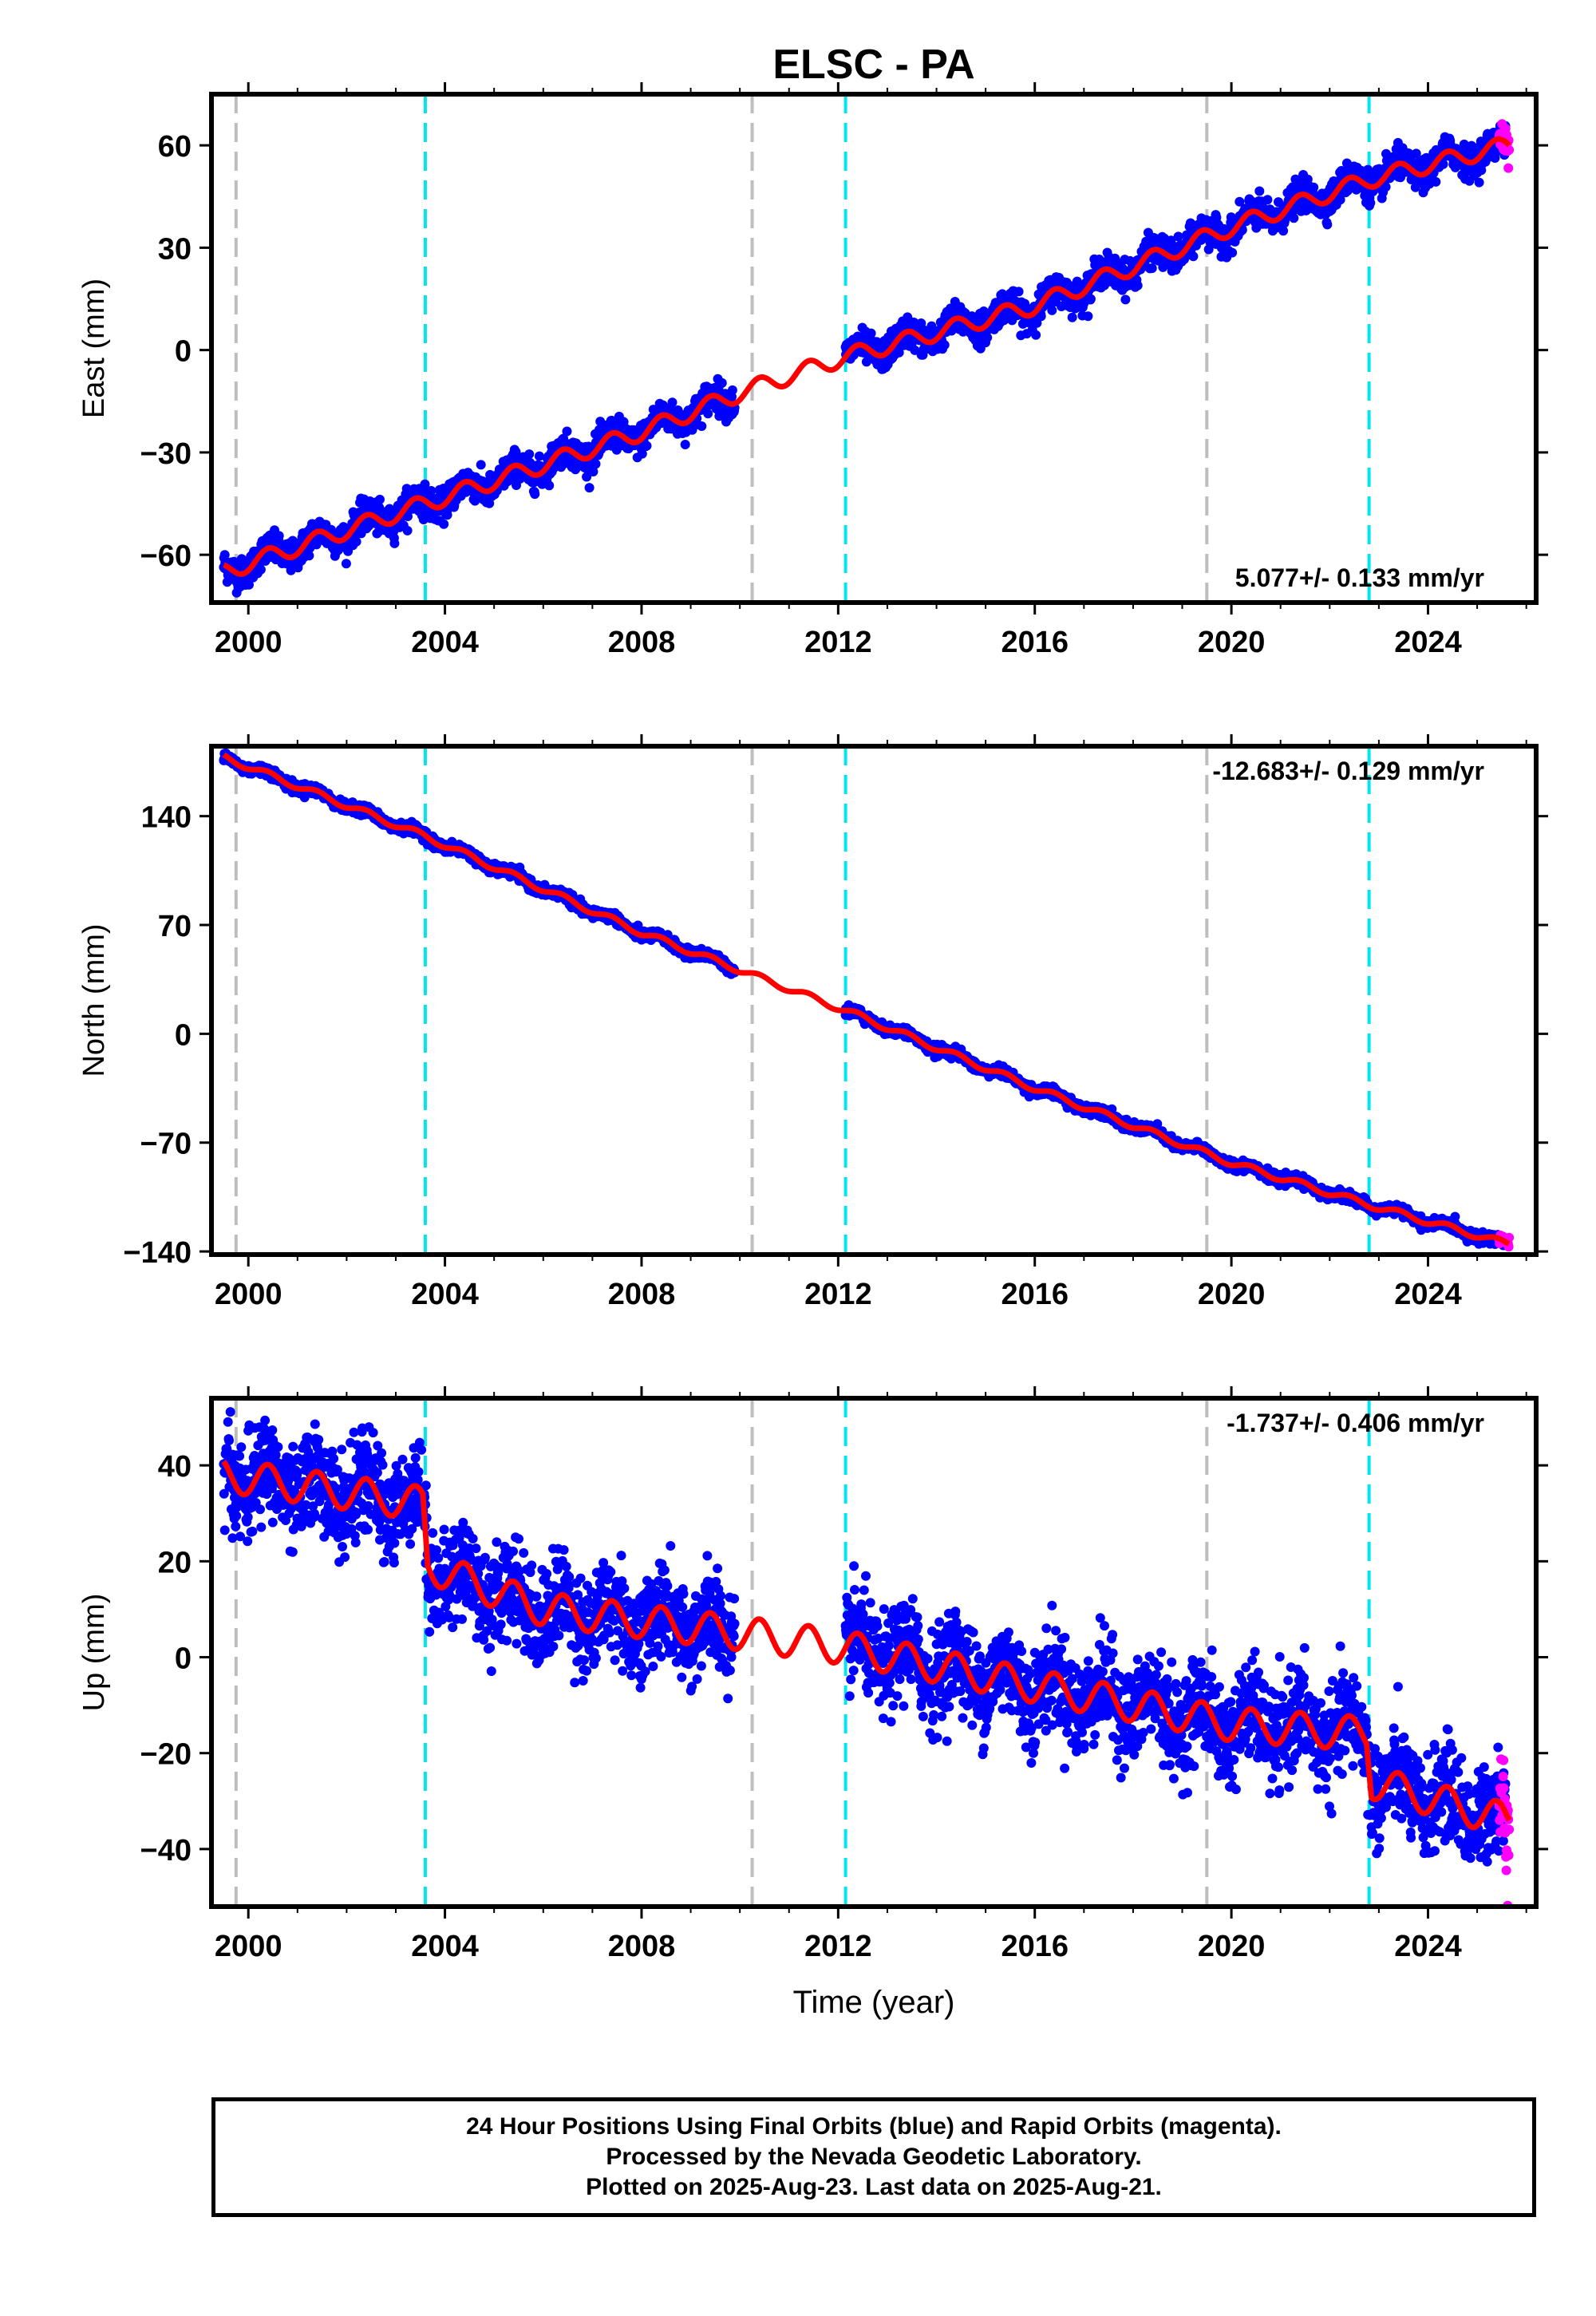 The width and height of the screenshot is (1596, 2316). I want to click on chart-title: ELSC - PA, so click(873, 64).